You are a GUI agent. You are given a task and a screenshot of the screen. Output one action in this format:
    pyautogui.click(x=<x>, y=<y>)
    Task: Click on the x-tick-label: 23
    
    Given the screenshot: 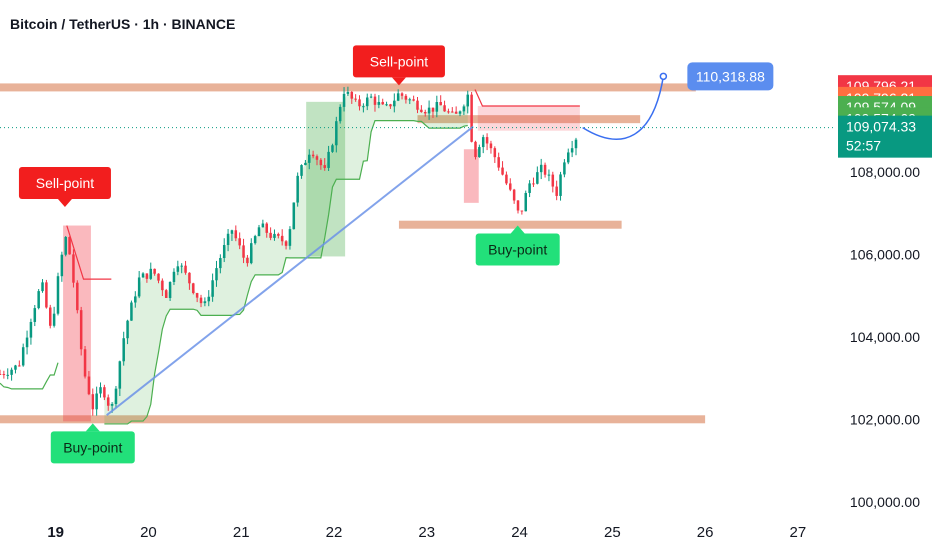 What is the action you would take?
    pyautogui.click(x=426, y=532)
    